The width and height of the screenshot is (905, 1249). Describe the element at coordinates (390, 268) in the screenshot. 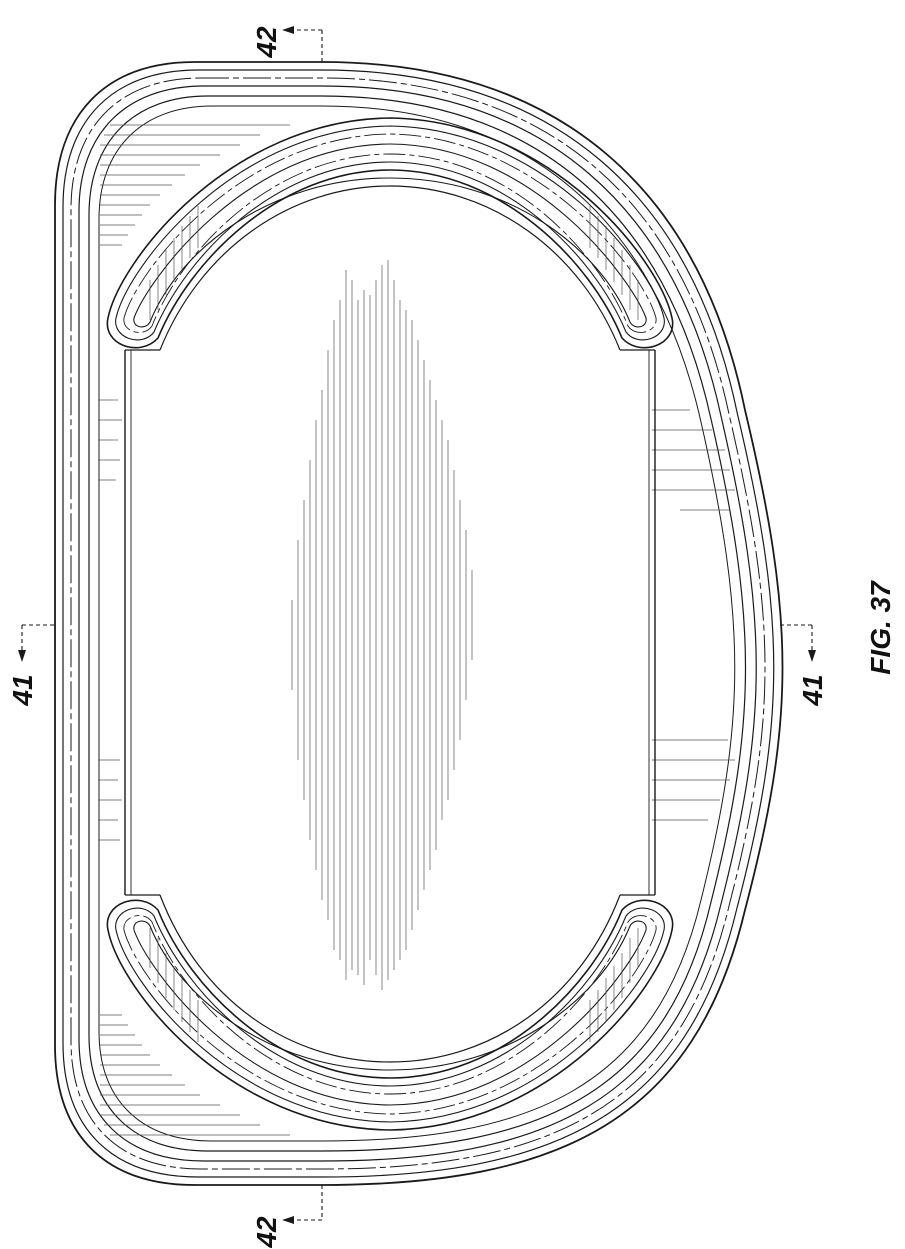

I see `top-rib-well-edge` at that location.